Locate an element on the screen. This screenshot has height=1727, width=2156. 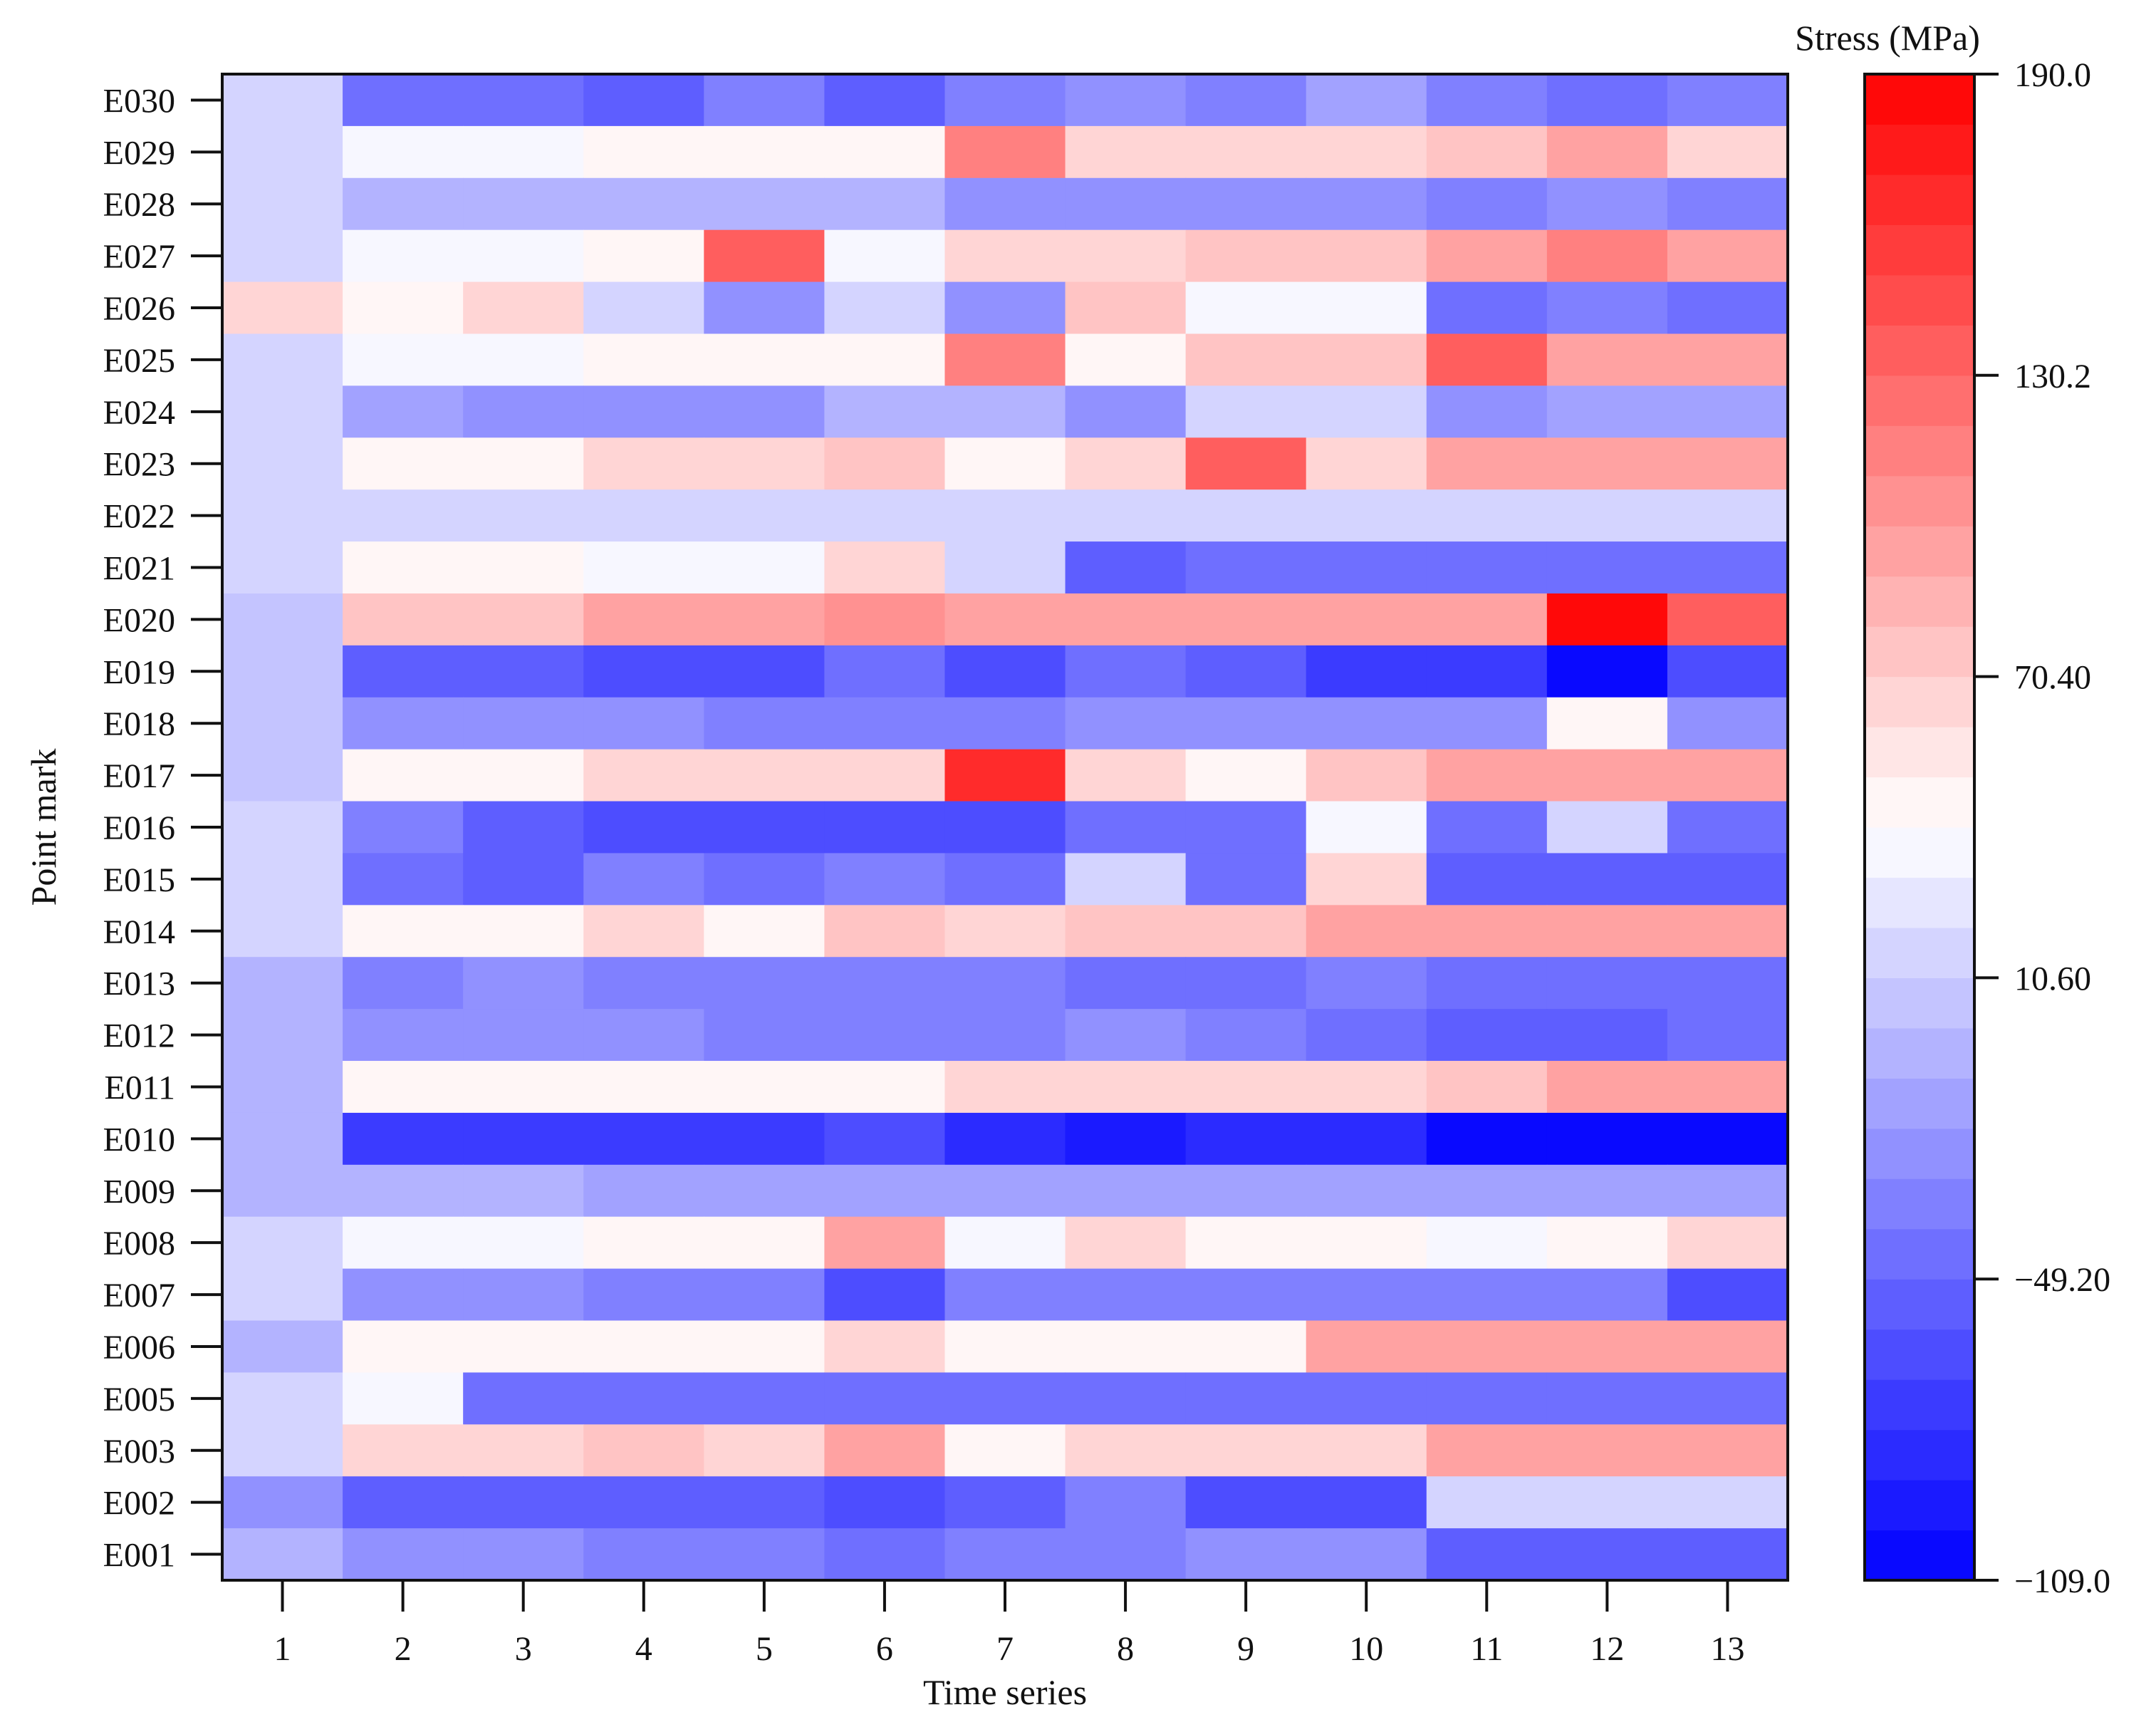
x-tick-label: 3 is located at coordinates (523, 1649).